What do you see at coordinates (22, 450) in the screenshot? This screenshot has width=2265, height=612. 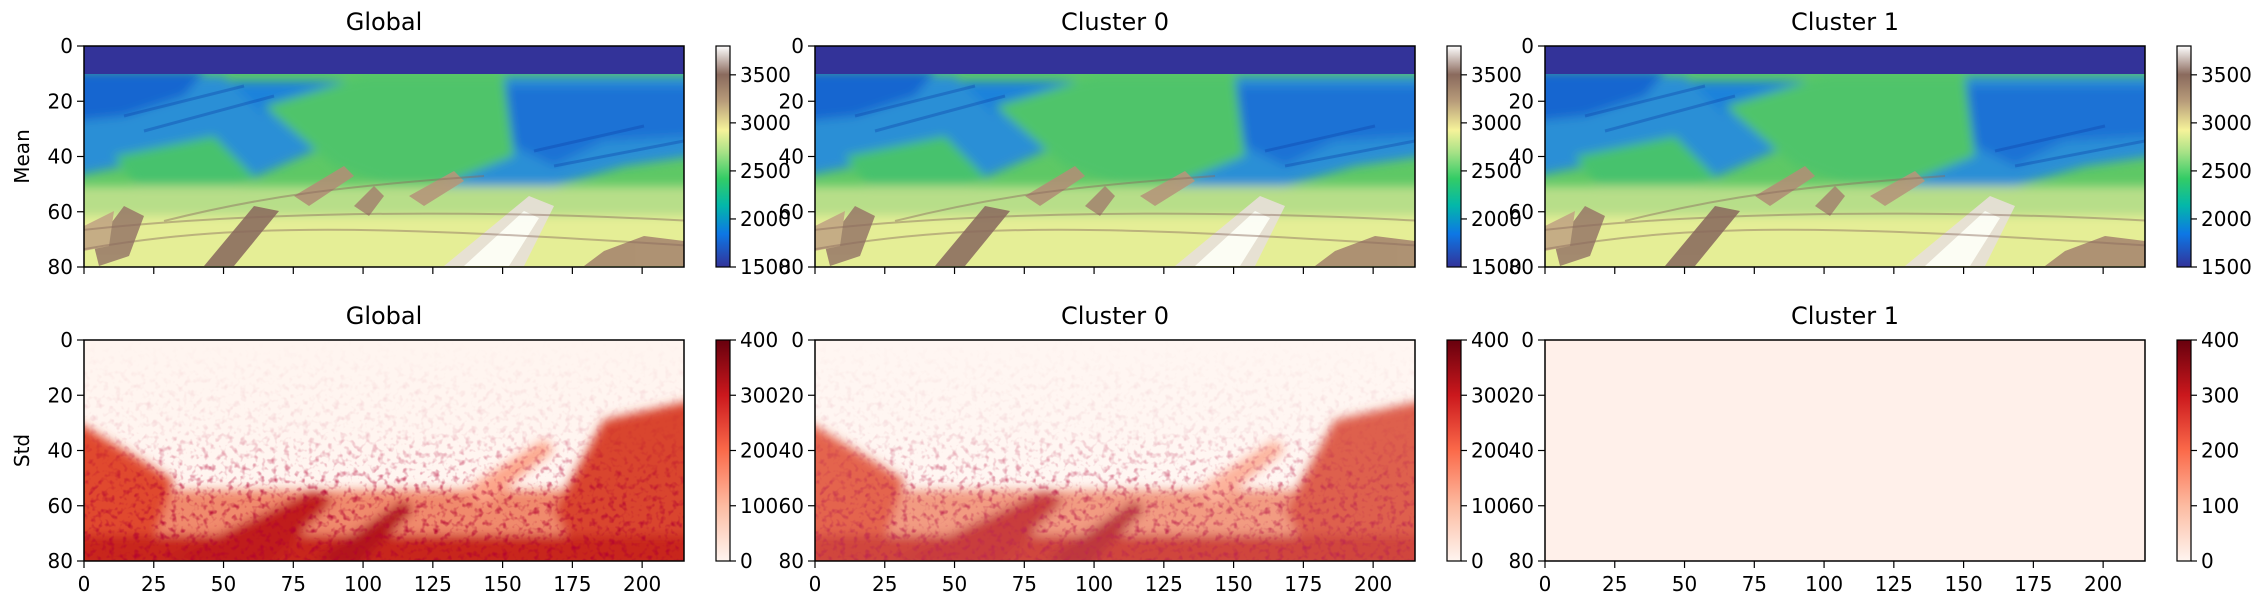 I see `row-label: Std` at bounding box center [22, 450].